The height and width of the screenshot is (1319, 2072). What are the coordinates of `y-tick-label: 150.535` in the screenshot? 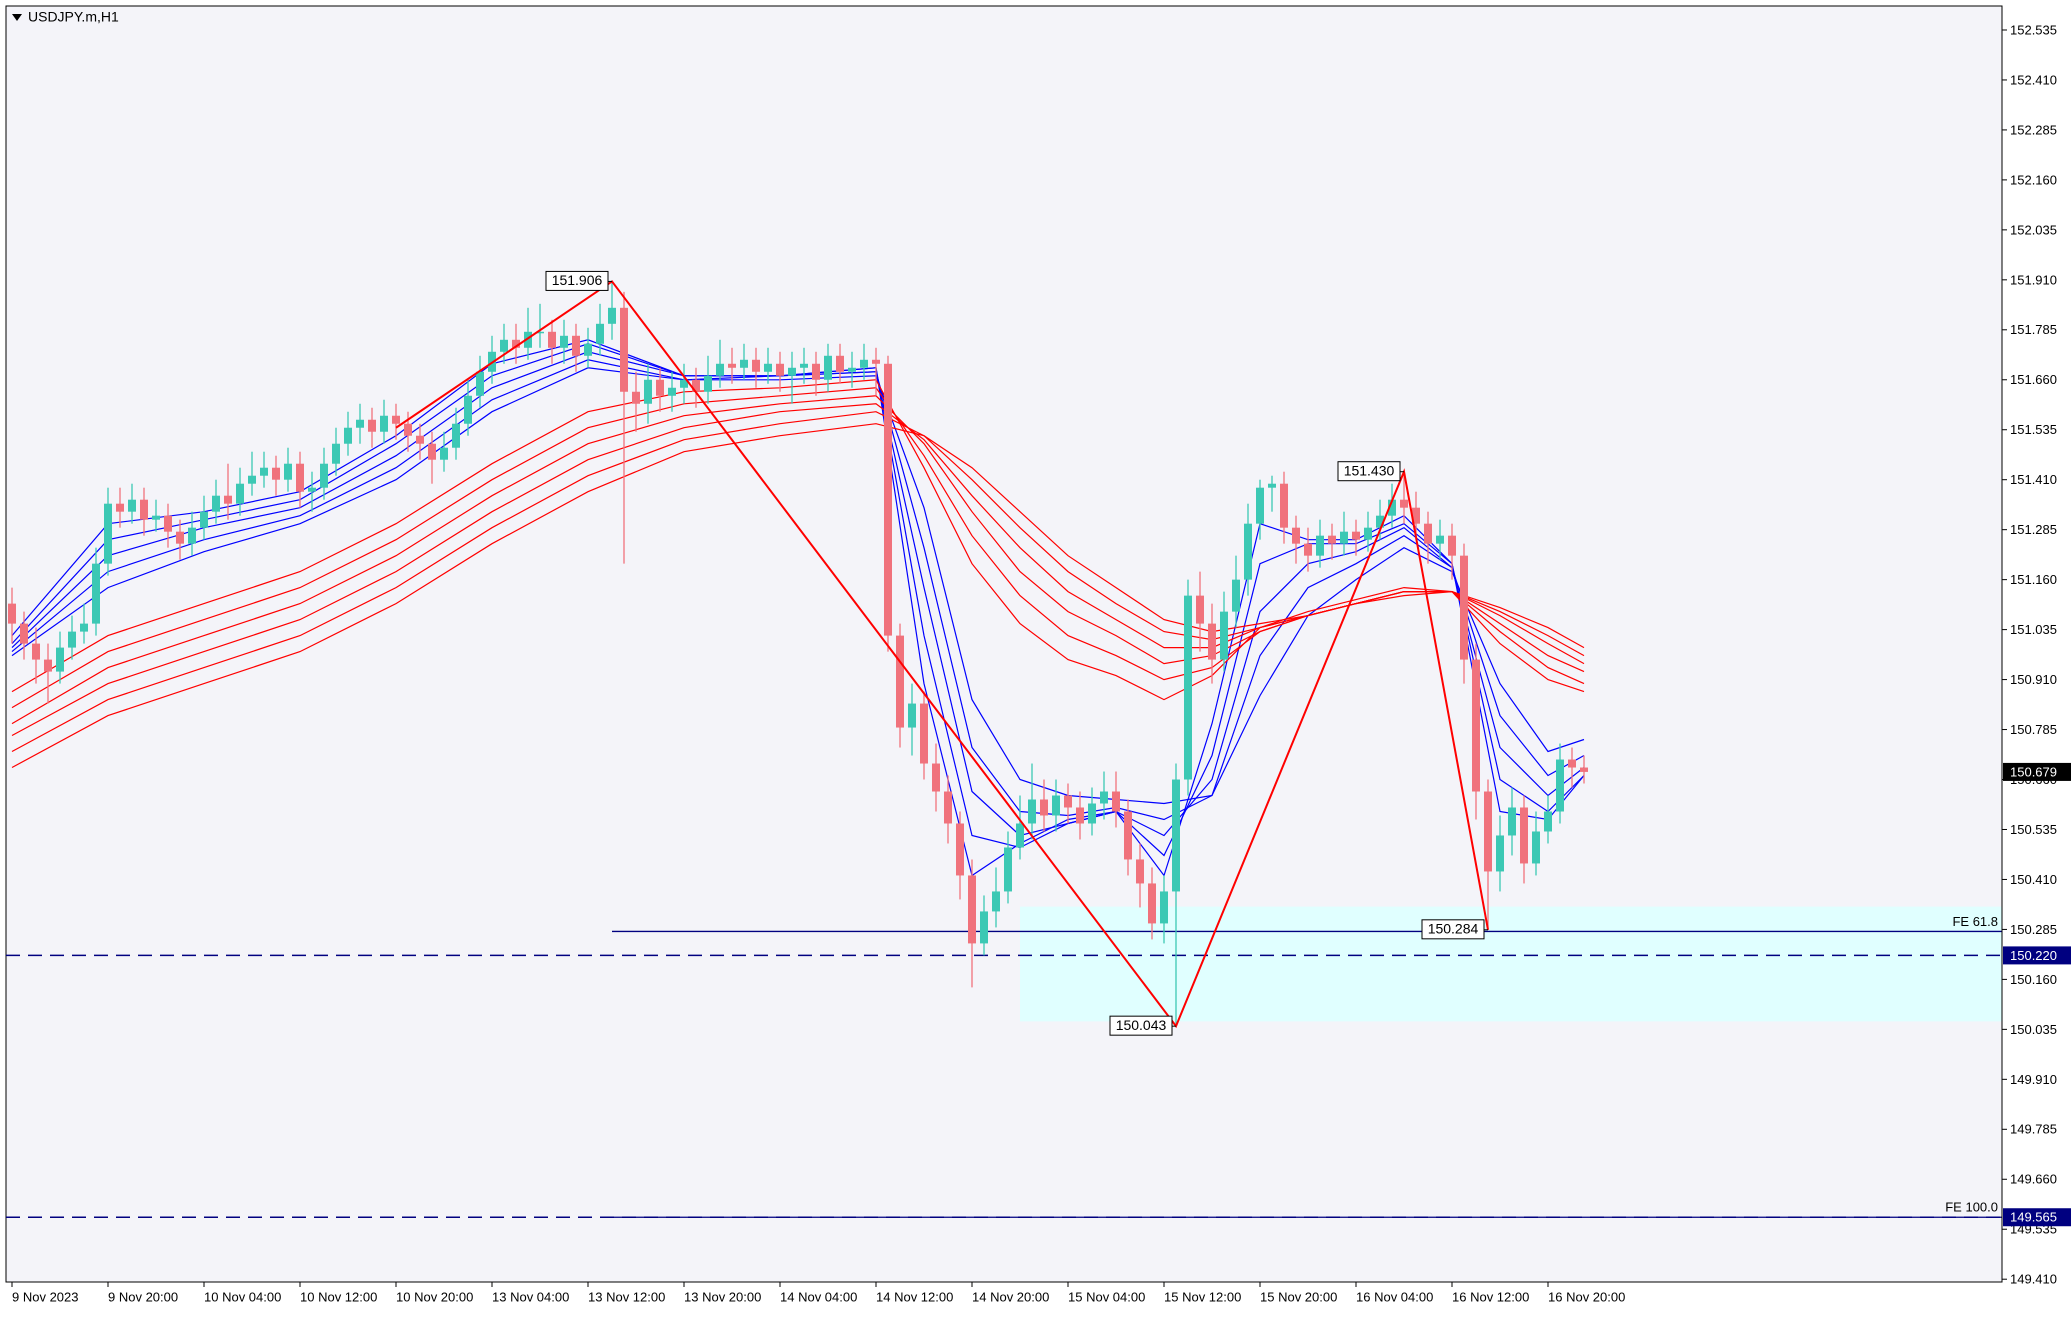 It's located at (2033, 829).